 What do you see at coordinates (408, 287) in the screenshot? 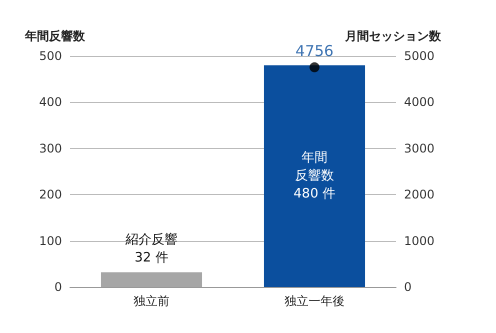
I see `y2-tick-label: 0` at bounding box center [408, 287].